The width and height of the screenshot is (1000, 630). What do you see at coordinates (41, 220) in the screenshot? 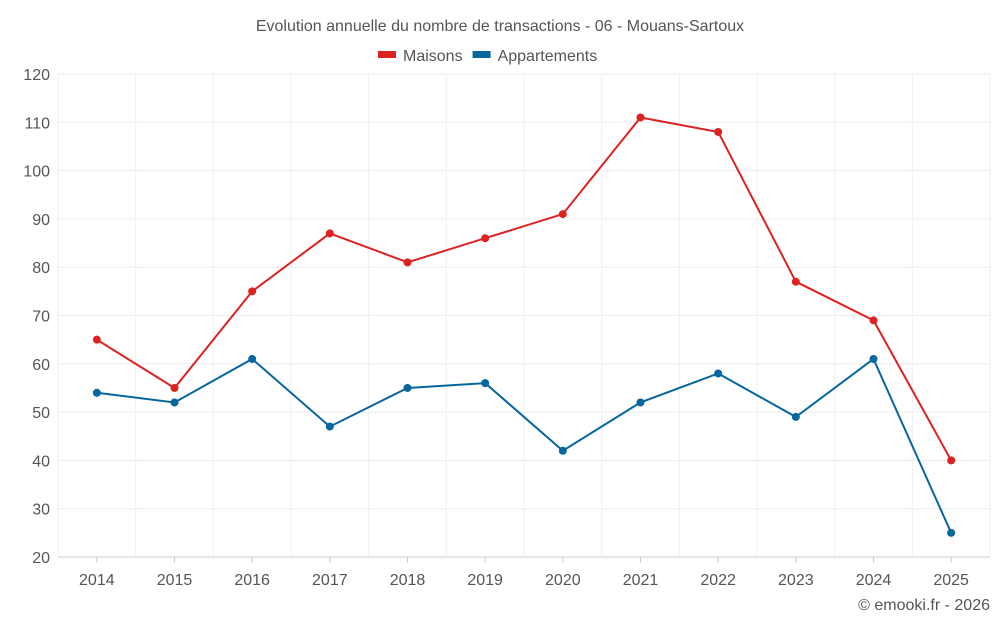
I see `y-tick-label: 90` at bounding box center [41, 220].